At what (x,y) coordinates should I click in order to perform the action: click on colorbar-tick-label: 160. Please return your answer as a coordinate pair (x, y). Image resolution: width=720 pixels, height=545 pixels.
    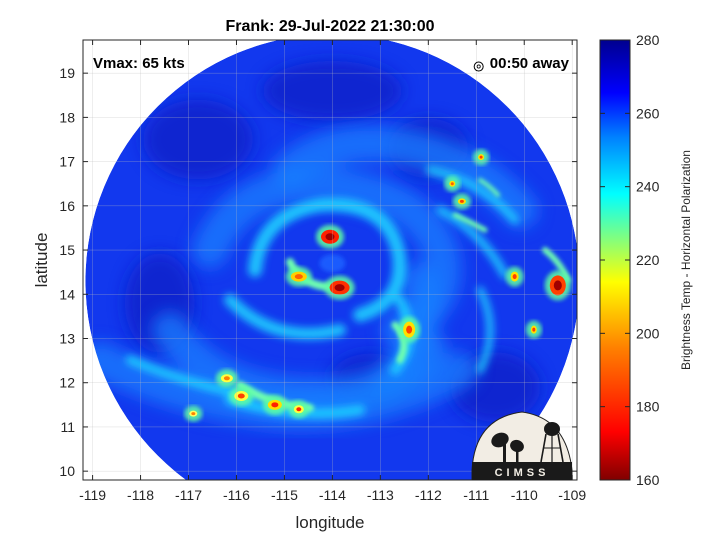
    Looking at the image, I should click on (648, 480).